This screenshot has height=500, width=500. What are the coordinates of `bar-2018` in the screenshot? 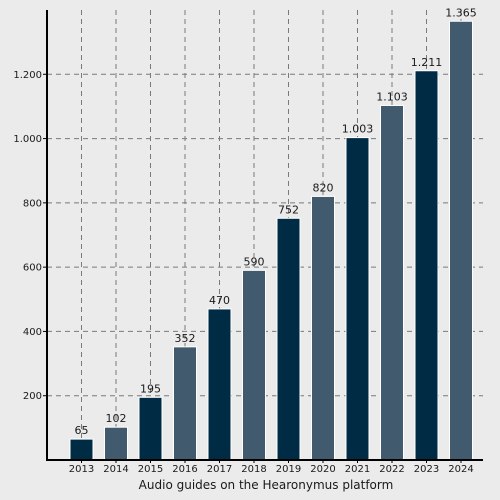 It's located at (254, 365).